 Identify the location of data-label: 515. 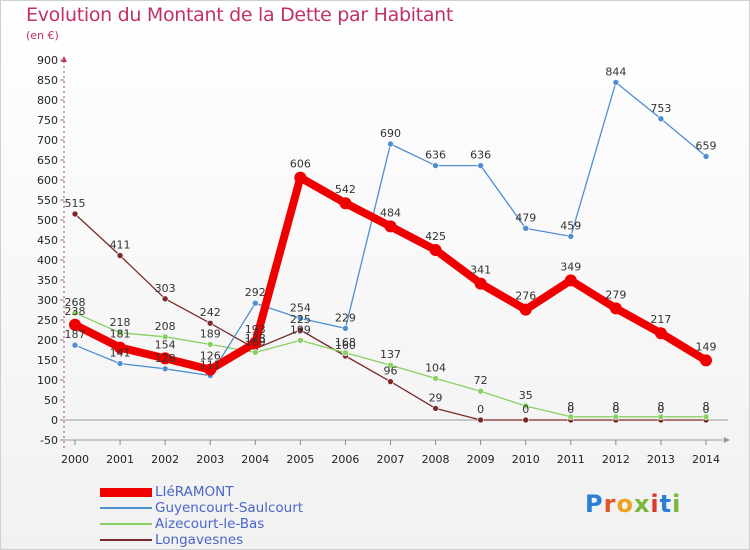
(75, 203).